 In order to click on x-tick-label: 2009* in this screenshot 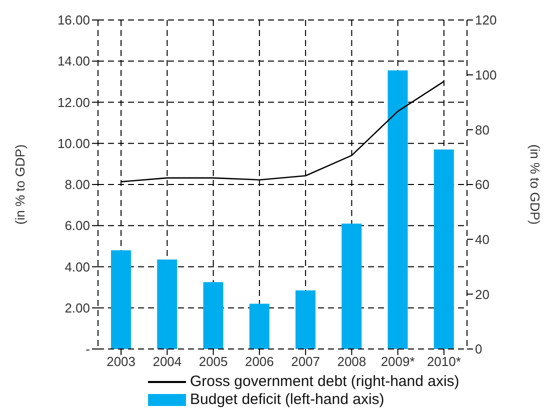, I will do `click(397, 362)`.